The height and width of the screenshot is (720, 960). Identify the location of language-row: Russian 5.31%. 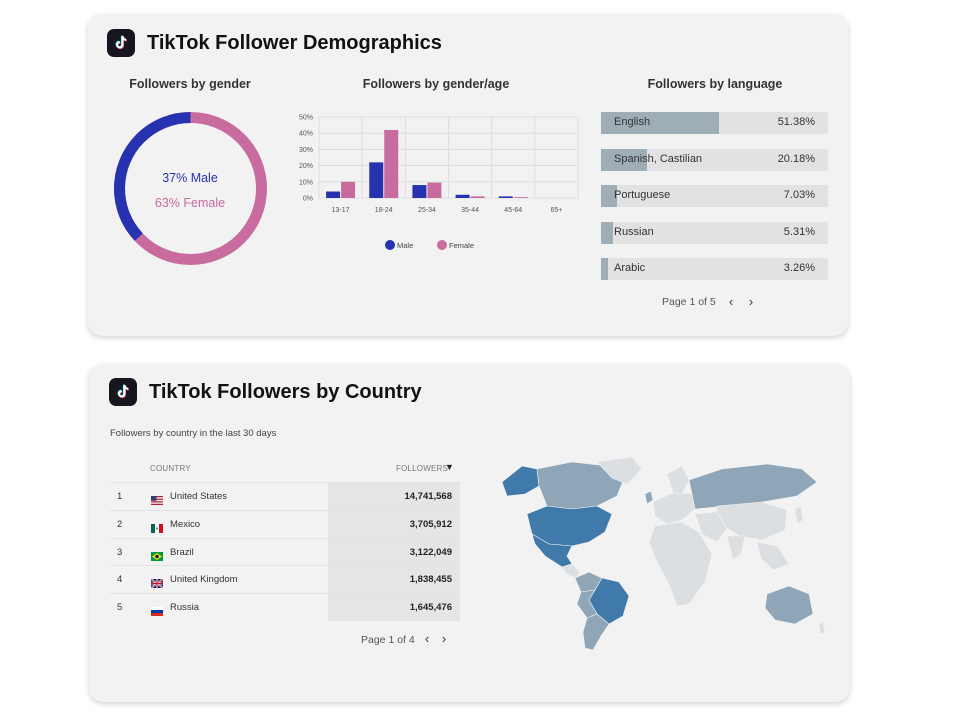
(714, 232).